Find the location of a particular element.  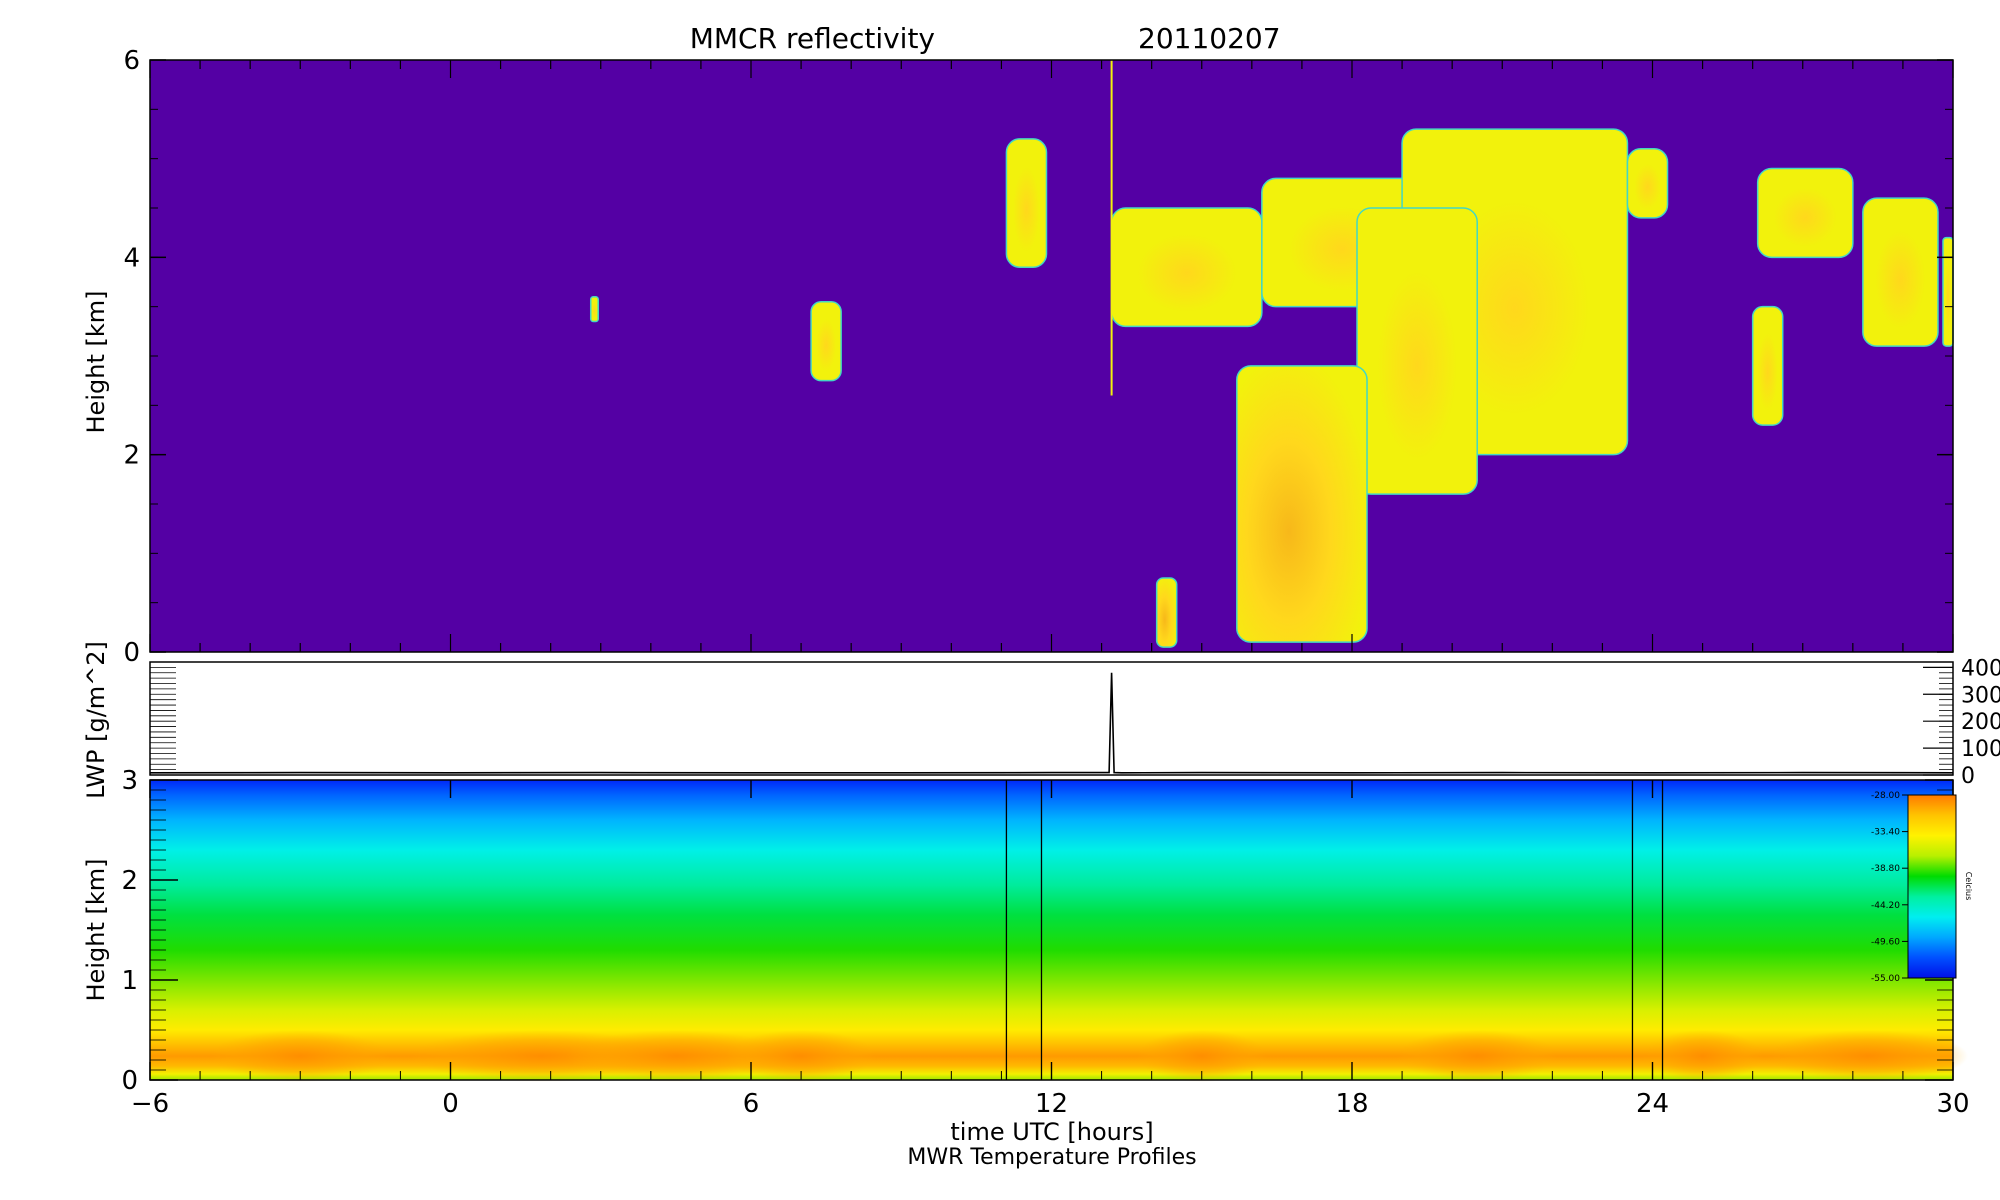

lwp-tick-label: 200 is located at coordinates (1980, 722).